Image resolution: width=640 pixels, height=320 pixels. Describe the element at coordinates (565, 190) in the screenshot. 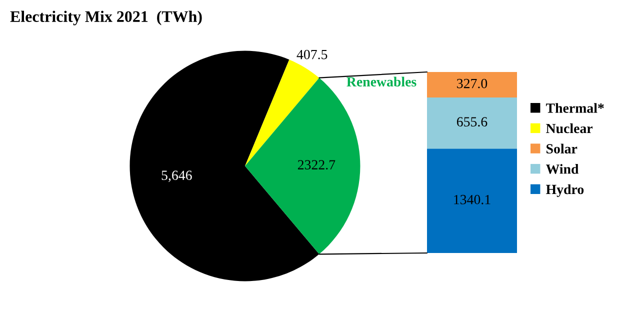

I see `legend-label: Hydro` at that location.